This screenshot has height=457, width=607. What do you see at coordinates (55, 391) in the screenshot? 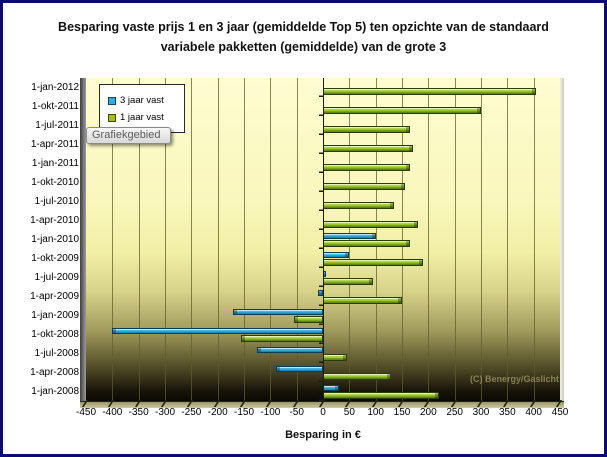
I see `y-axis-label: 1-jan-2008` at bounding box center [55, 391].